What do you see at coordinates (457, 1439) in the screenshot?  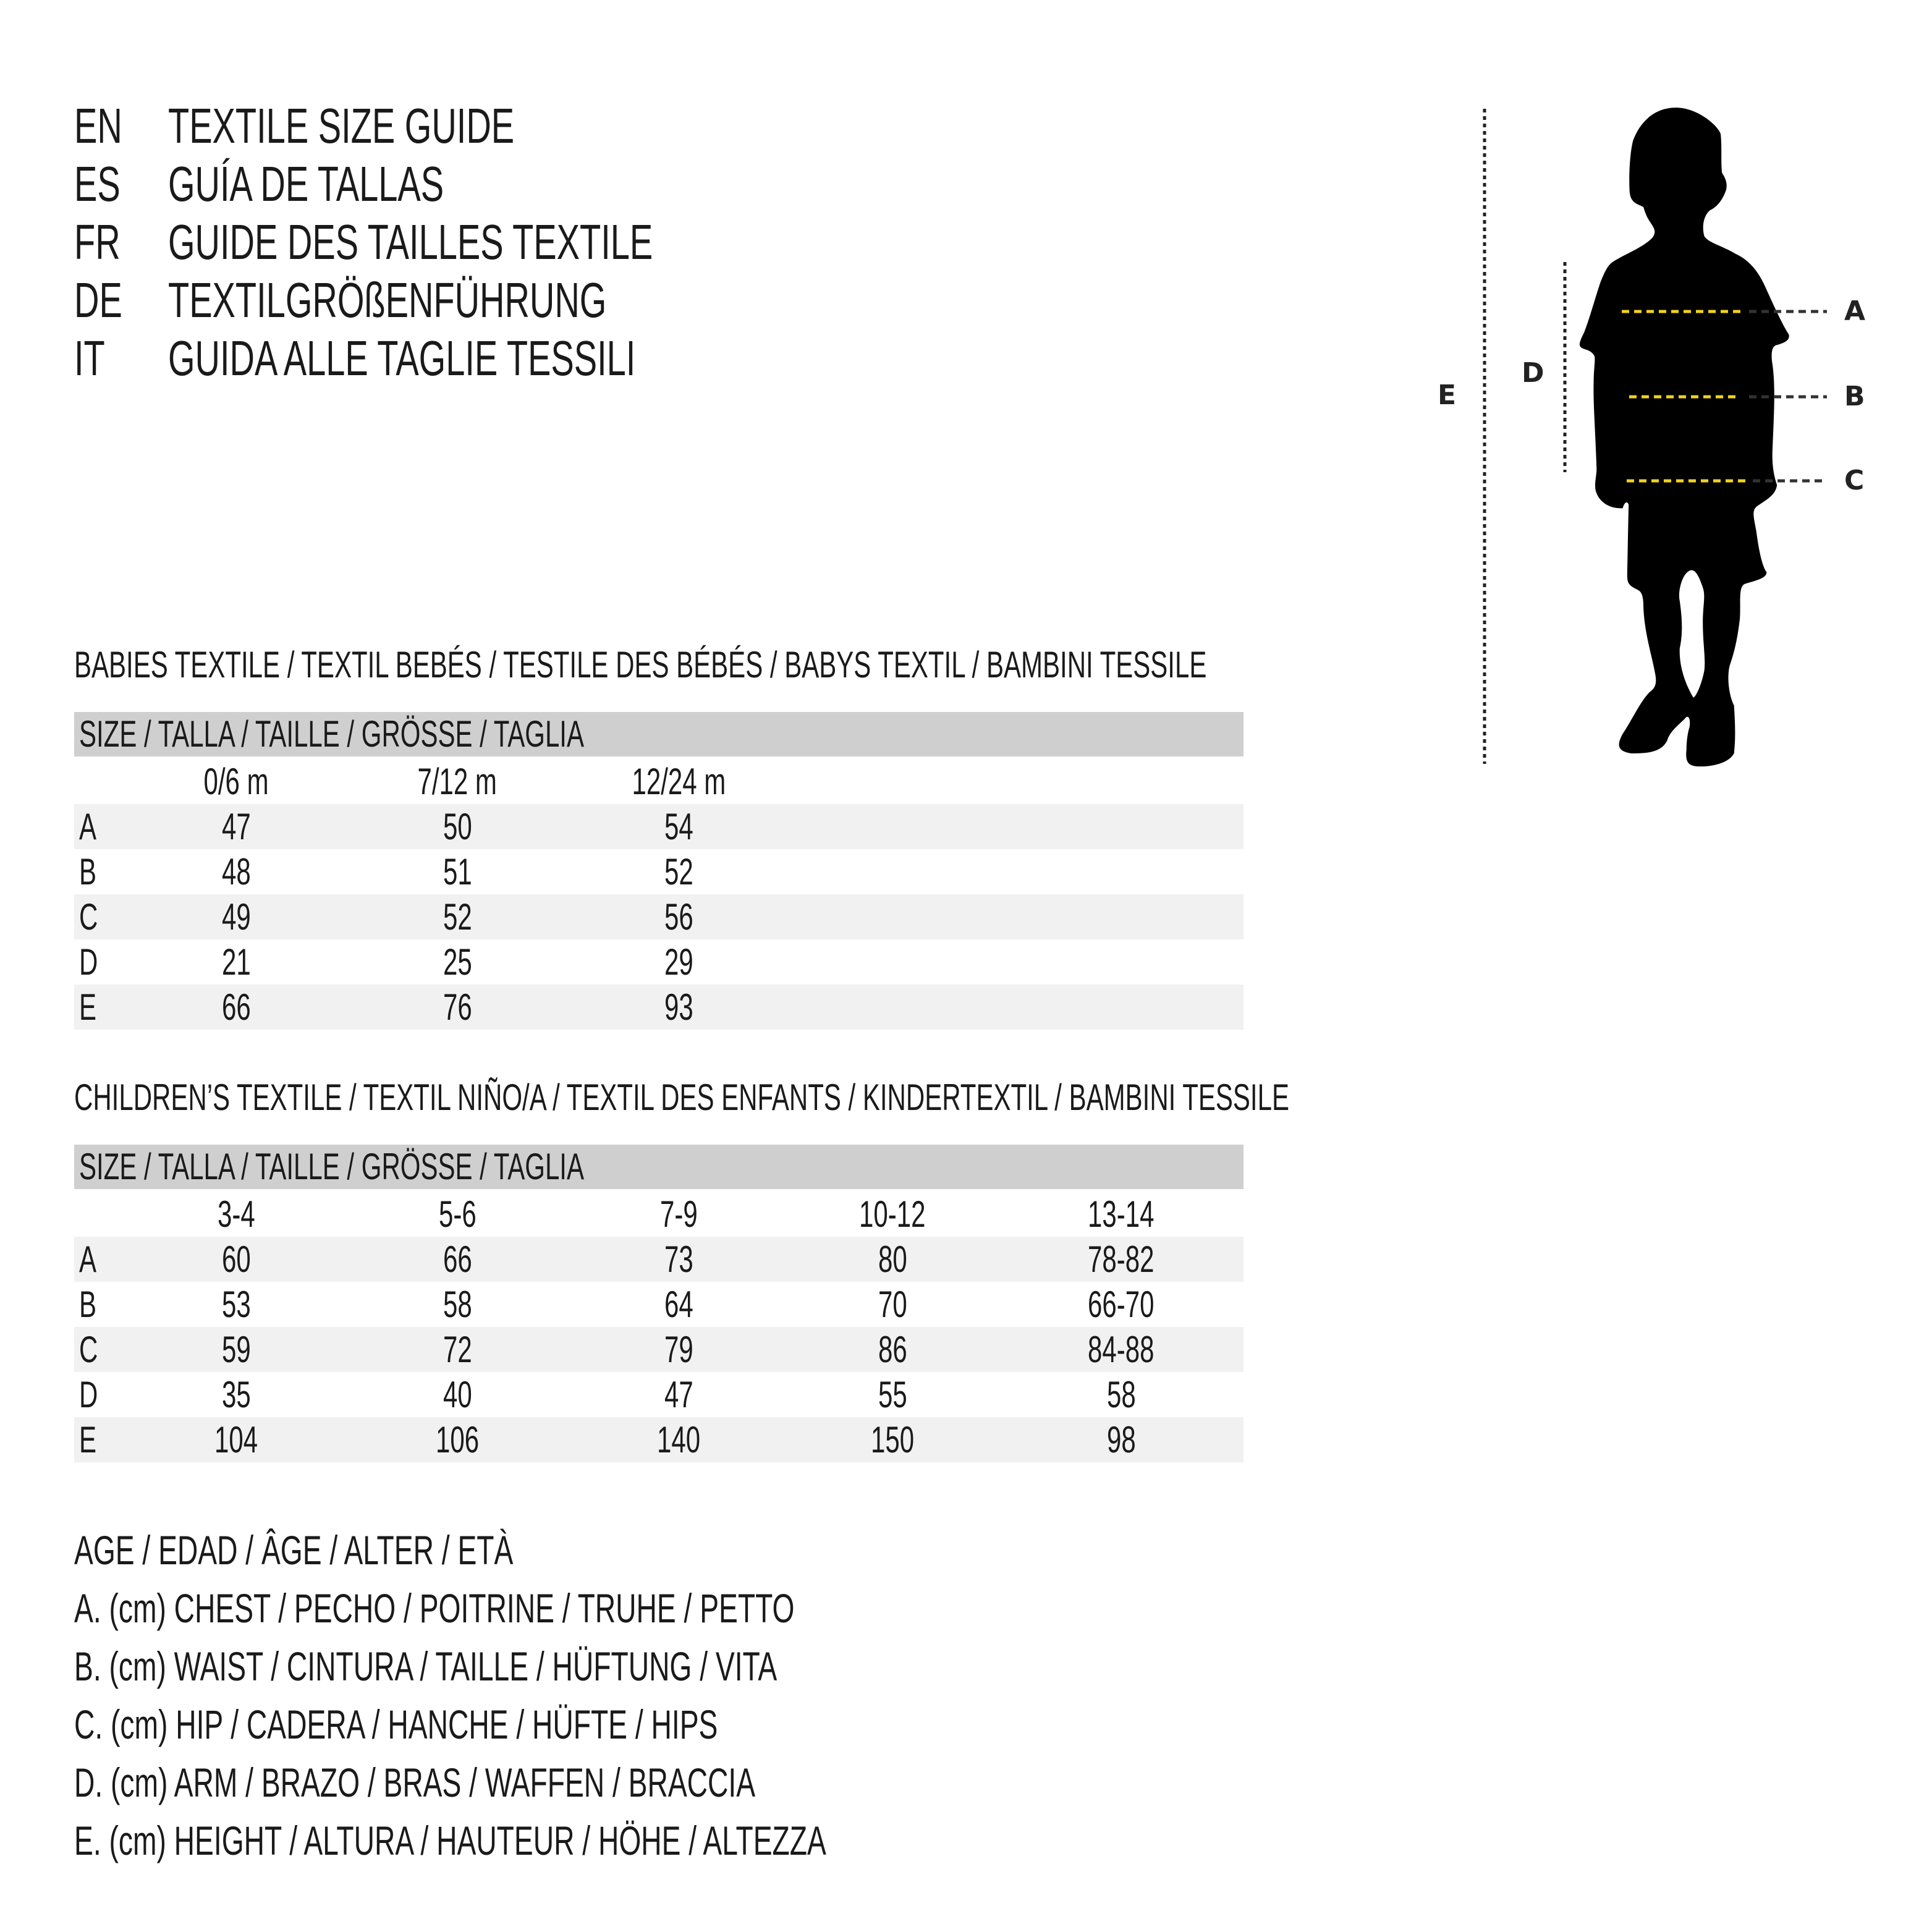 I see `table-cell-text: 106` at bounding box center [457, 1439].